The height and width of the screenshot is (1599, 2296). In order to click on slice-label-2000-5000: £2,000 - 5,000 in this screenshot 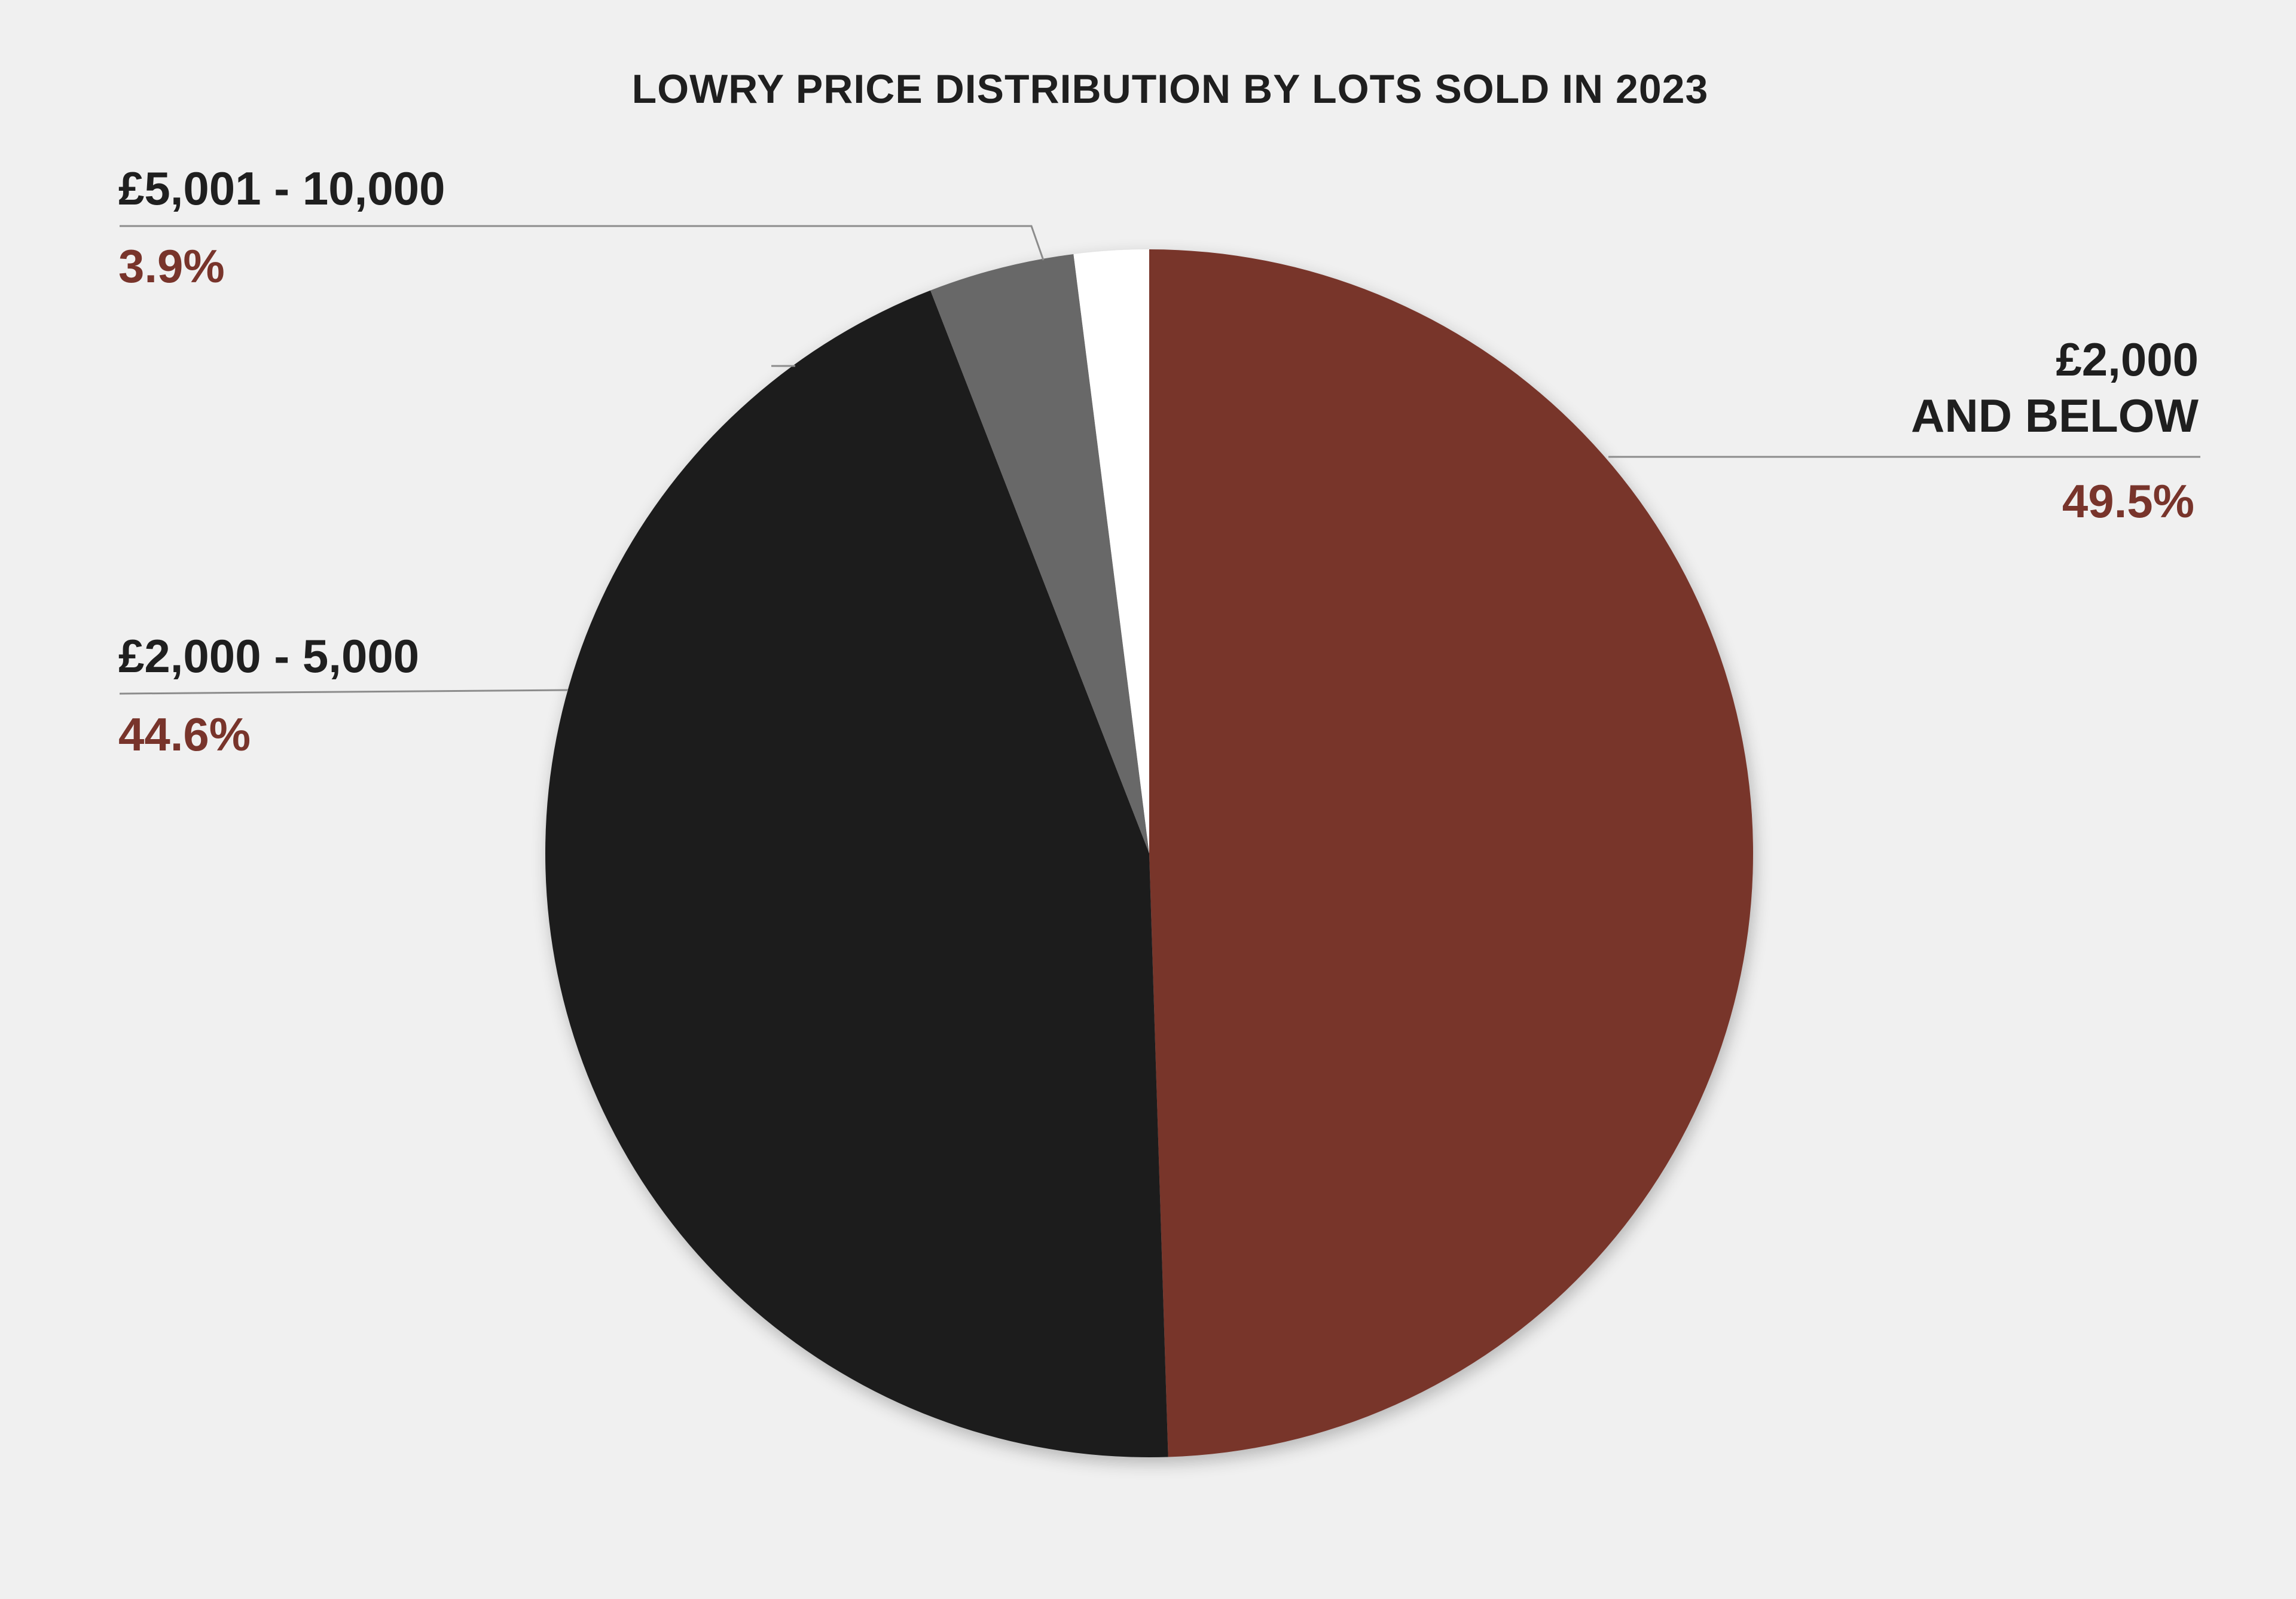, I will do `click(268, 656)`.